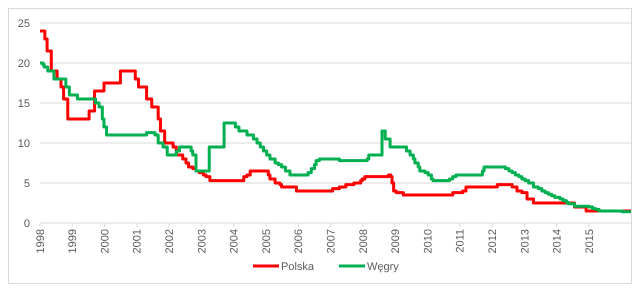 The height and width of the screenshot is (293, 640). Describe the element at coordinates (332, 241) in the screenshot. I see `x-tick-label: 2007` at that location.